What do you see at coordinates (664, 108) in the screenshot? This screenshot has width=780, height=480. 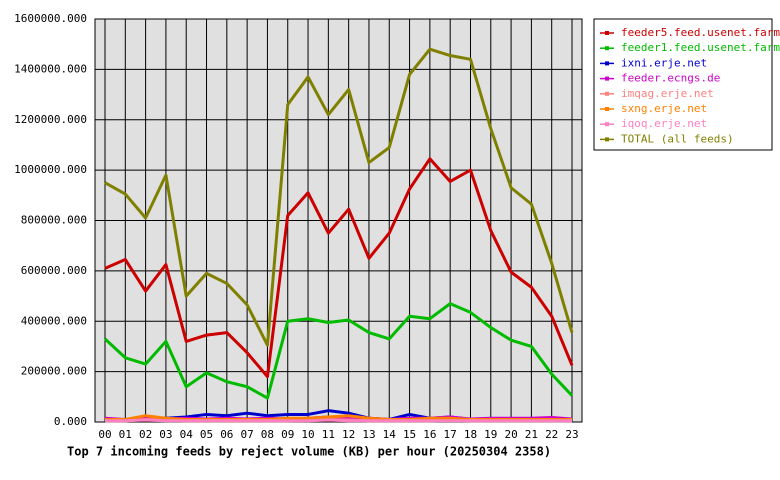 I see `legend-label: sxng.erje.net` at bounding box center [664, 108].